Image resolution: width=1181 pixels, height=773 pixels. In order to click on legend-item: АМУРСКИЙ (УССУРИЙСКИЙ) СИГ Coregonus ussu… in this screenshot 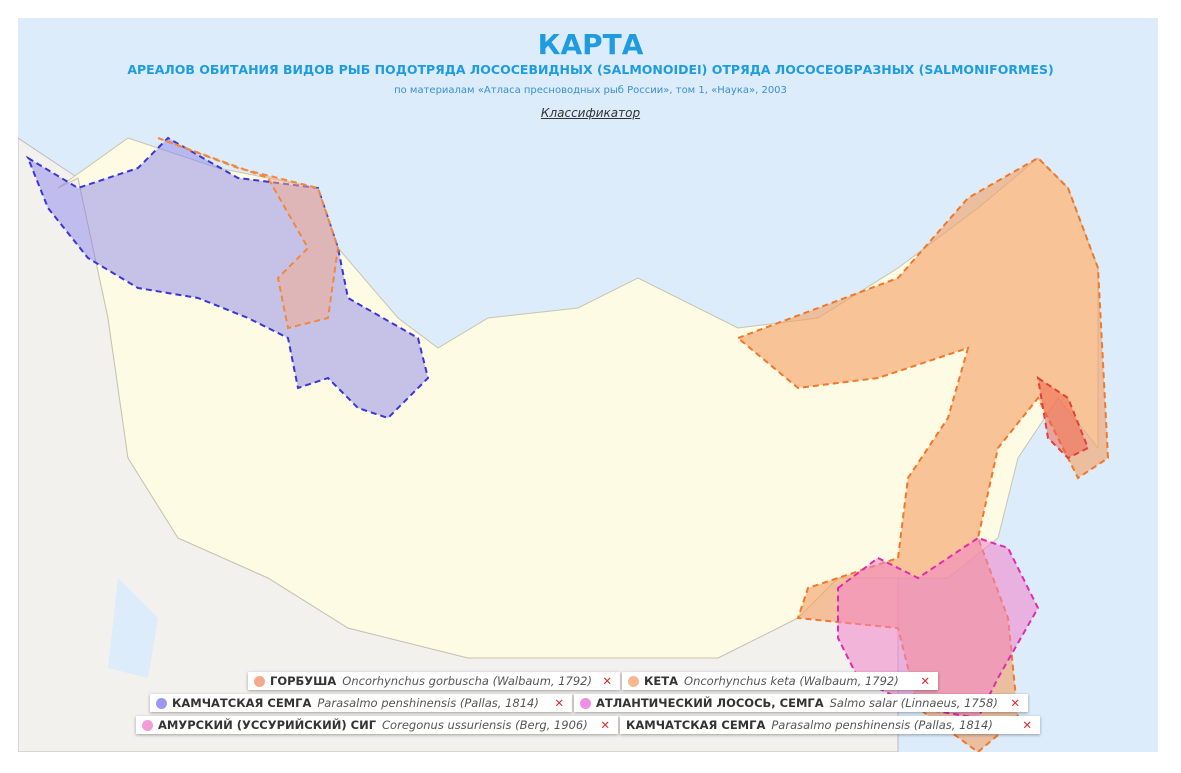, I will do `click(377, 725)`.